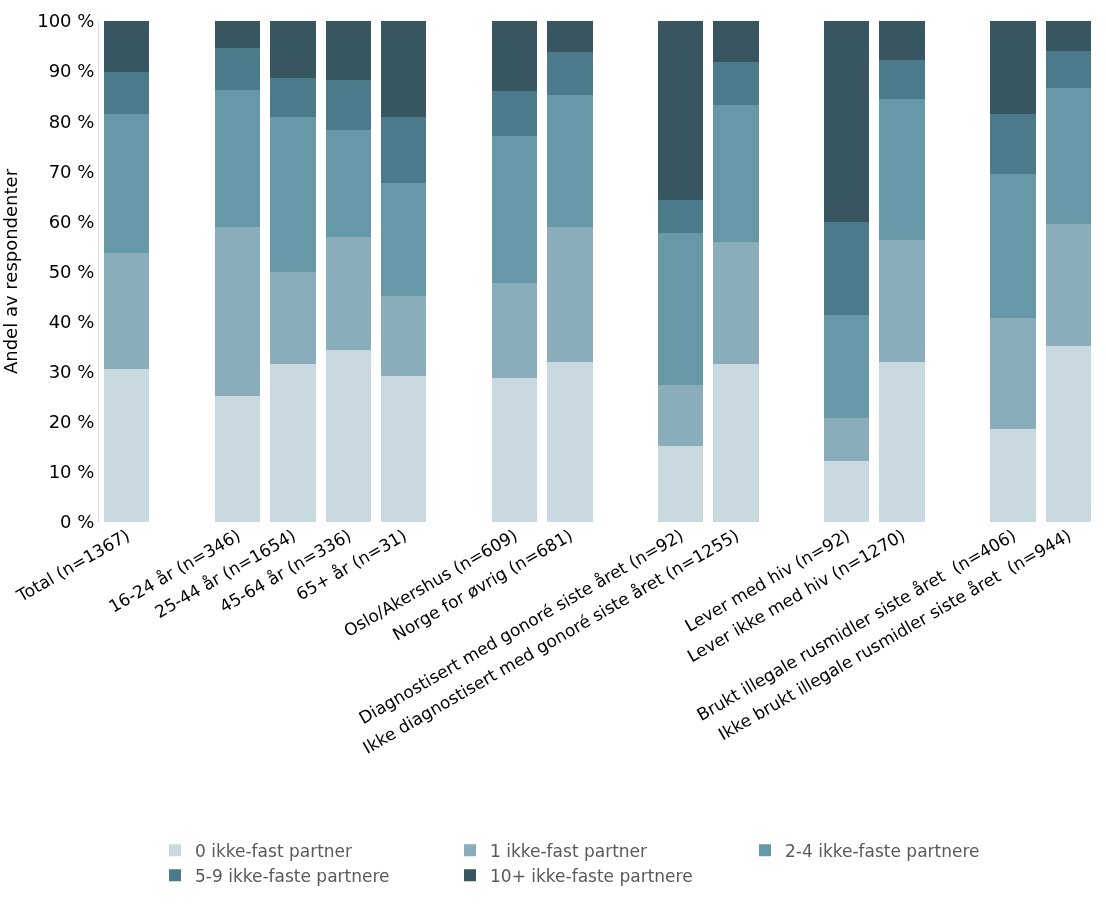 The image size is (1106, 904). What do you see at coordinates (10, 271) in the screenshot?
I see `y-axis-title: Andel av respondenter` at bounding box center [10, 271].